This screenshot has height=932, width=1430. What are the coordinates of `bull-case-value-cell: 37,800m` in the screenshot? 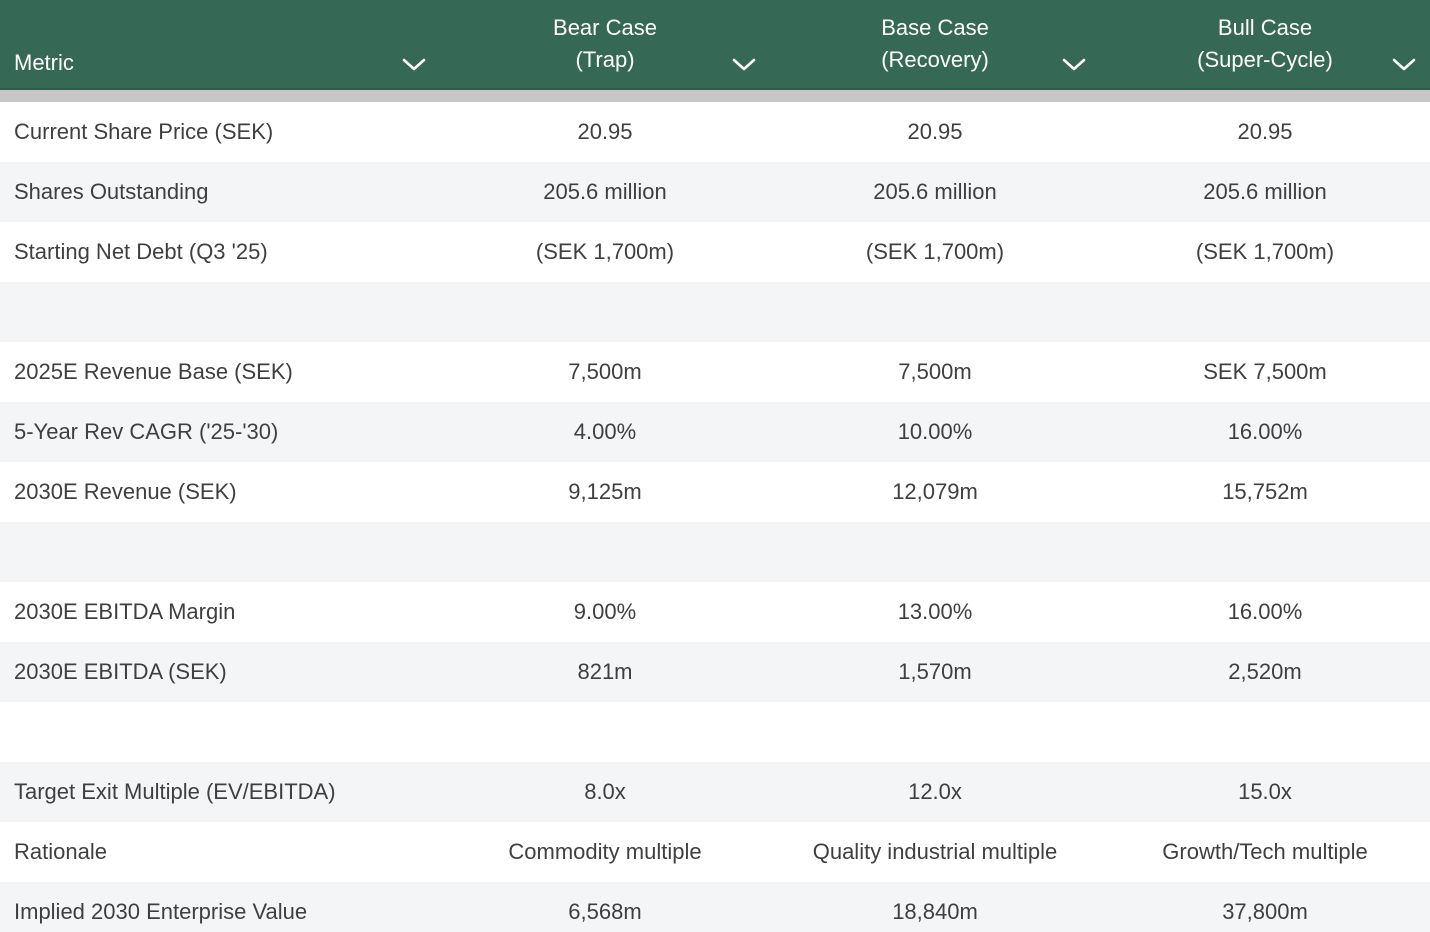 It's located at (1265, 911).